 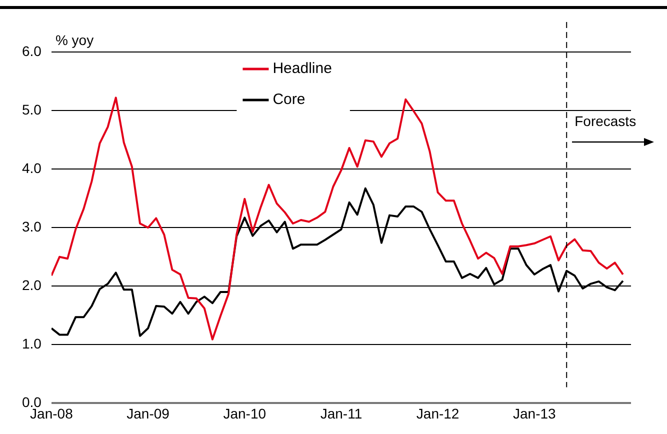 I want to click on y-tick-label: 6.0, so click(x=32, y=50).